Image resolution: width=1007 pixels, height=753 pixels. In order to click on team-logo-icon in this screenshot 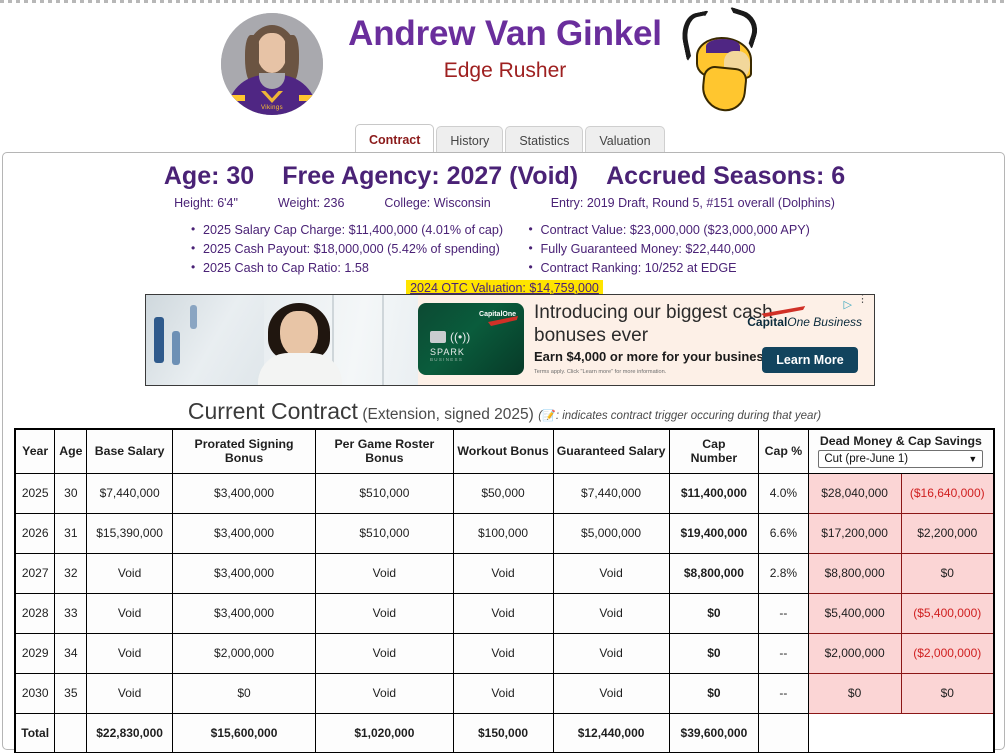, I will do `click(722, 60)`.